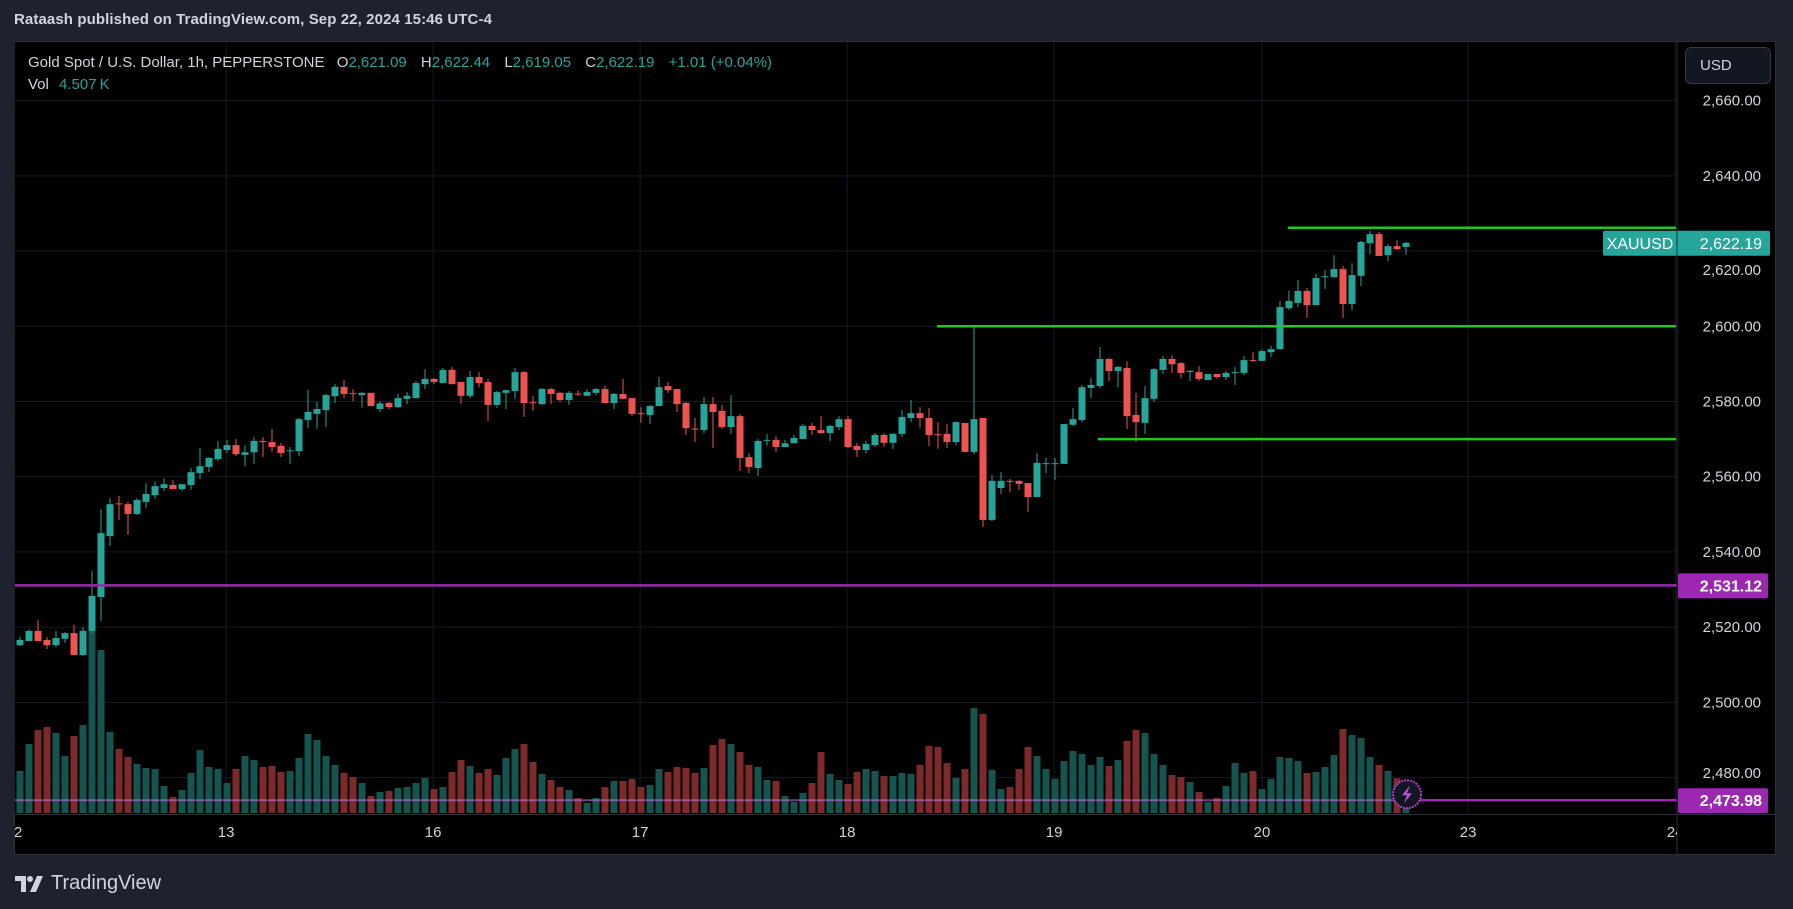 The height and width of the screenshot is (909, 1793). I want to click on last-price-symbol: XAUUSD, so click(1640, 244).